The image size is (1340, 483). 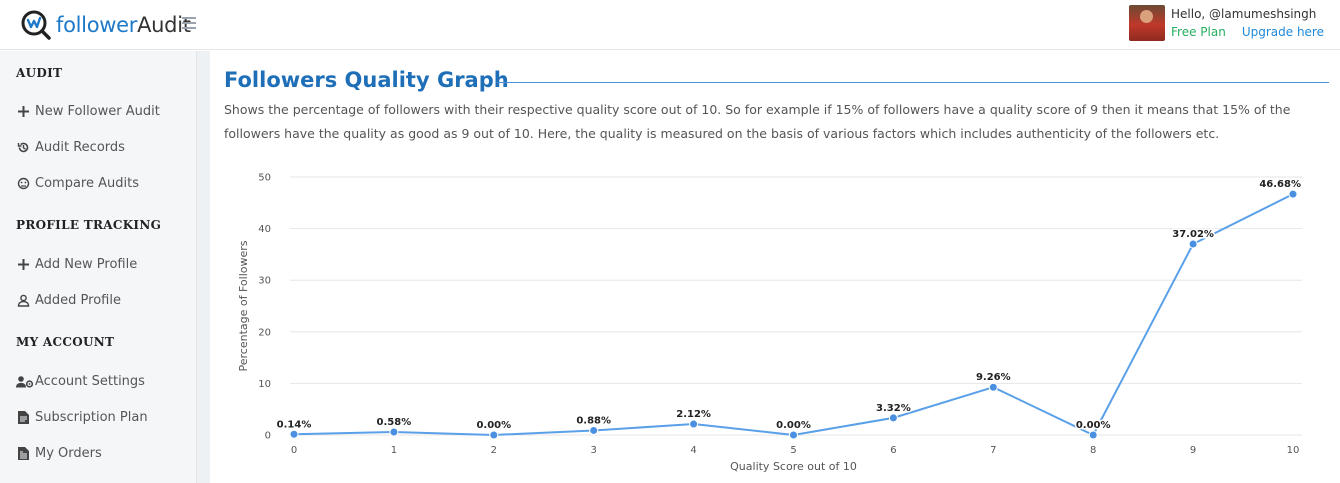 What do you see at coordinates (164, 25) in the screenshot?
I see `logo-text-audit: Audit` at bounding box center [164, 25].